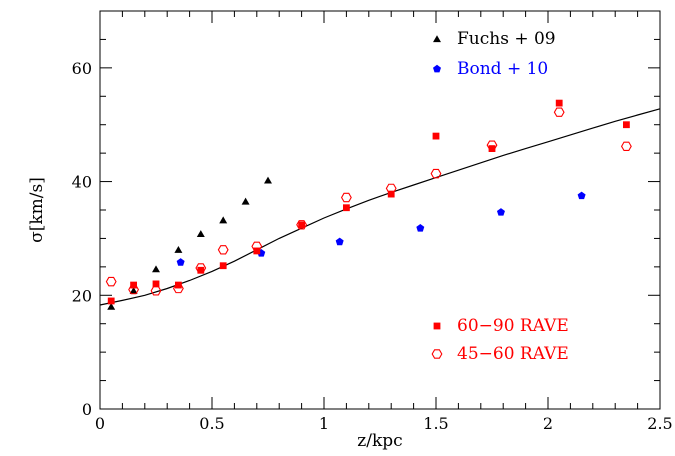  I want to click on x-tick-label: 1, so click(324, 423).